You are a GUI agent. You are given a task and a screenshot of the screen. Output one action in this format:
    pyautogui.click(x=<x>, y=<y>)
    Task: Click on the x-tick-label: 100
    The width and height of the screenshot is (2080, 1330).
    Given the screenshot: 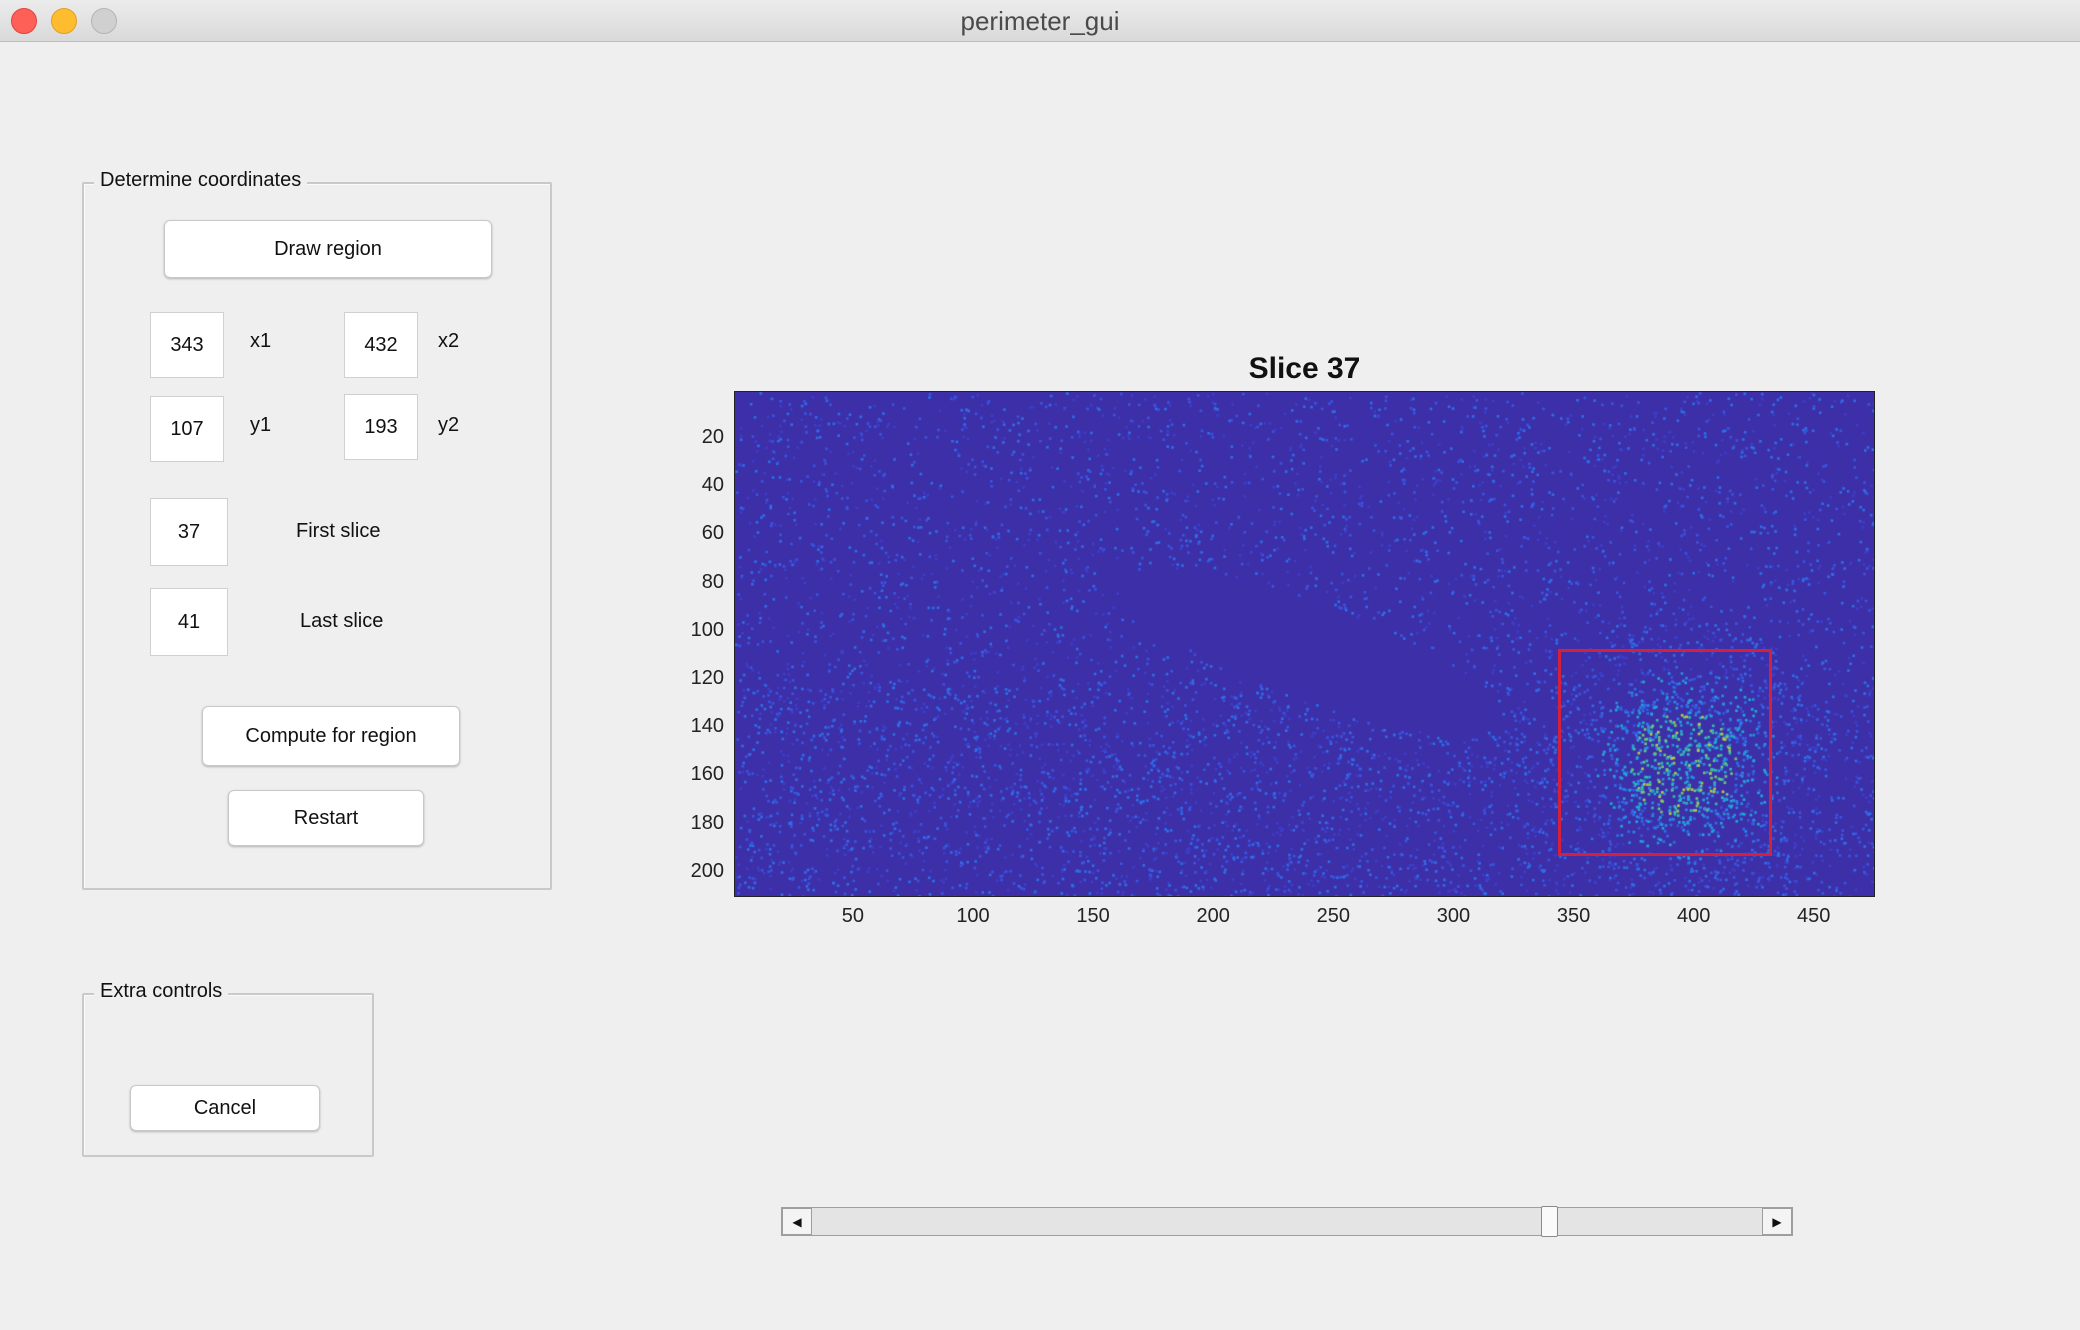 What is the action you would take?
    pyautogui.click(x=973, y=916)
    